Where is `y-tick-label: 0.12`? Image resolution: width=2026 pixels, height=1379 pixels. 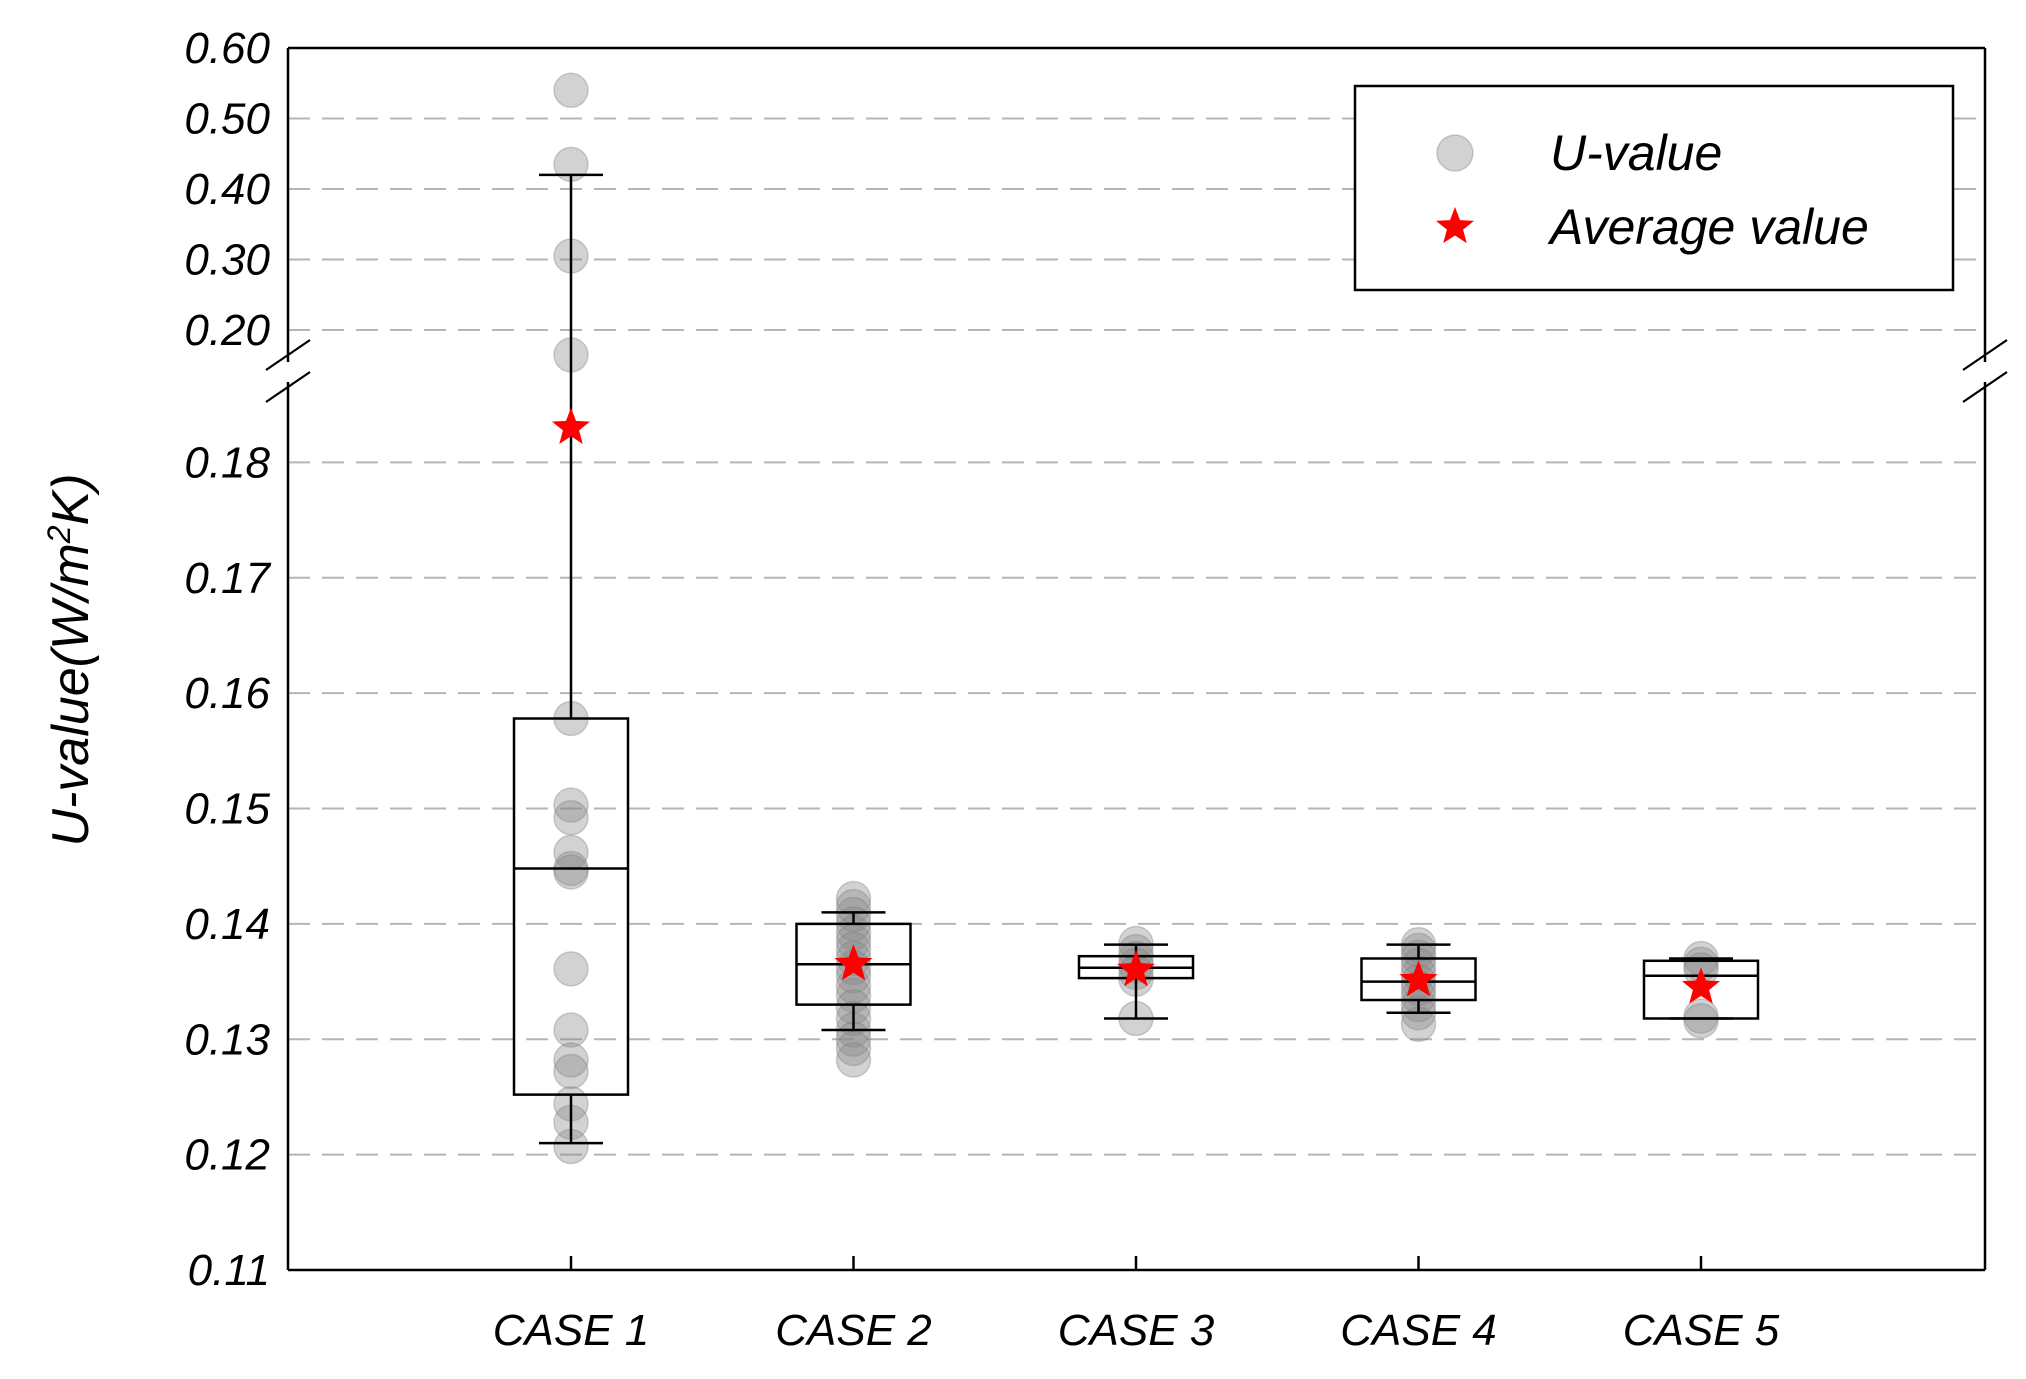 y-tick-label: 0.12 is located at coordinates (227, 1155).